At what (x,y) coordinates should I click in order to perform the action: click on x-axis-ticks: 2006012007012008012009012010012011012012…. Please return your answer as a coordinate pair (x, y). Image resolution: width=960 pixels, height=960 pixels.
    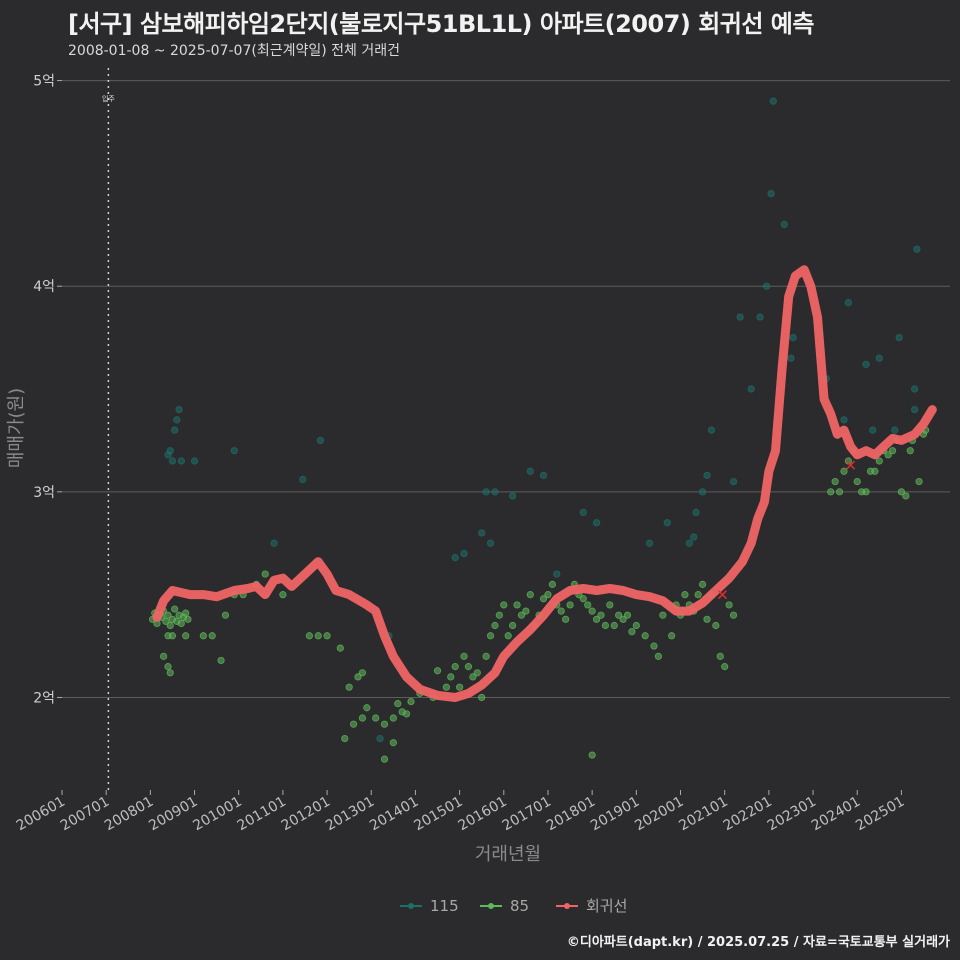
    Looking at the image, I should click on (460, 812).